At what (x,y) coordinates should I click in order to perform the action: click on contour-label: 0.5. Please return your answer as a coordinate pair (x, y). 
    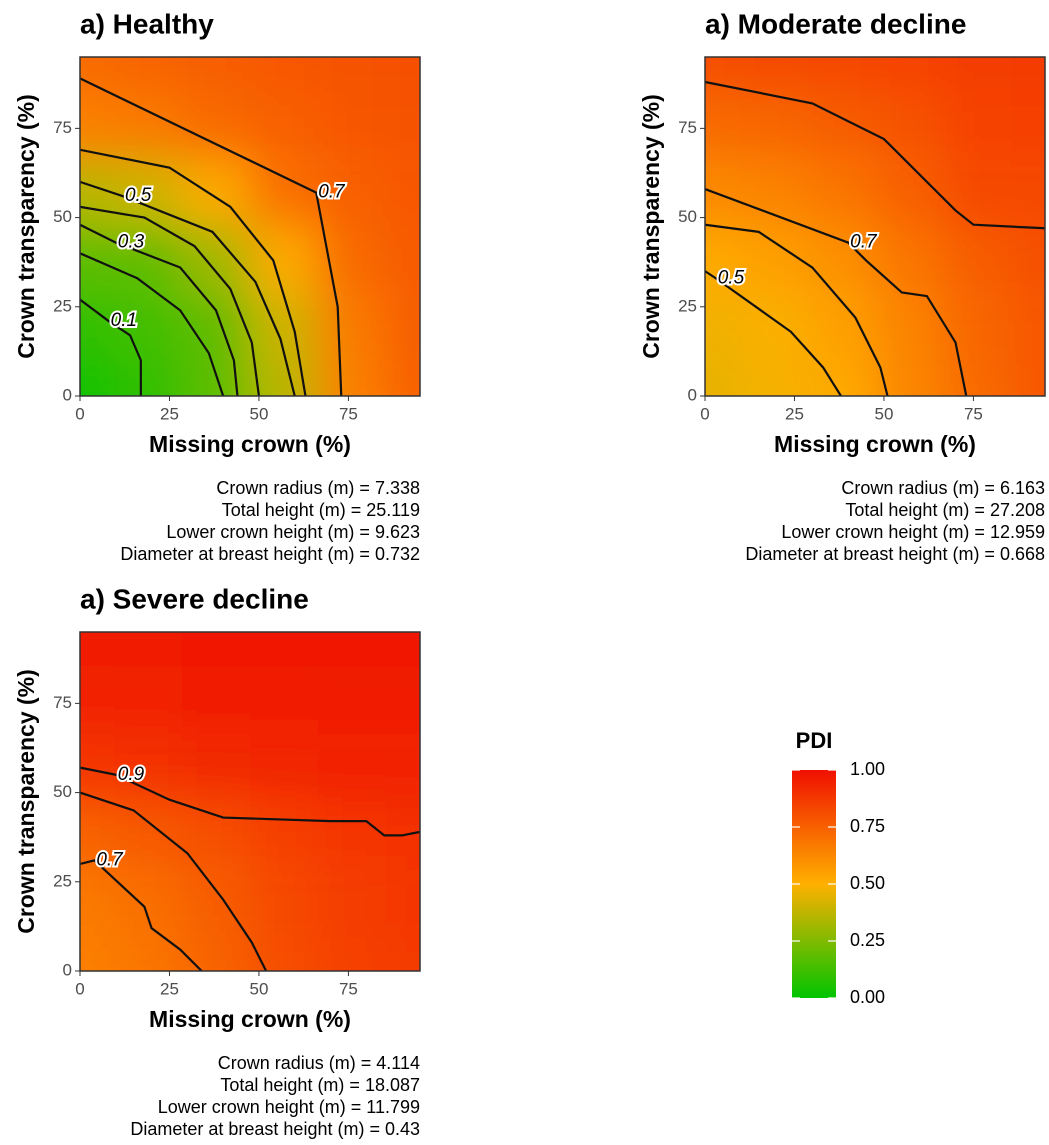
    Looking at the image, I should click on (731, 277).